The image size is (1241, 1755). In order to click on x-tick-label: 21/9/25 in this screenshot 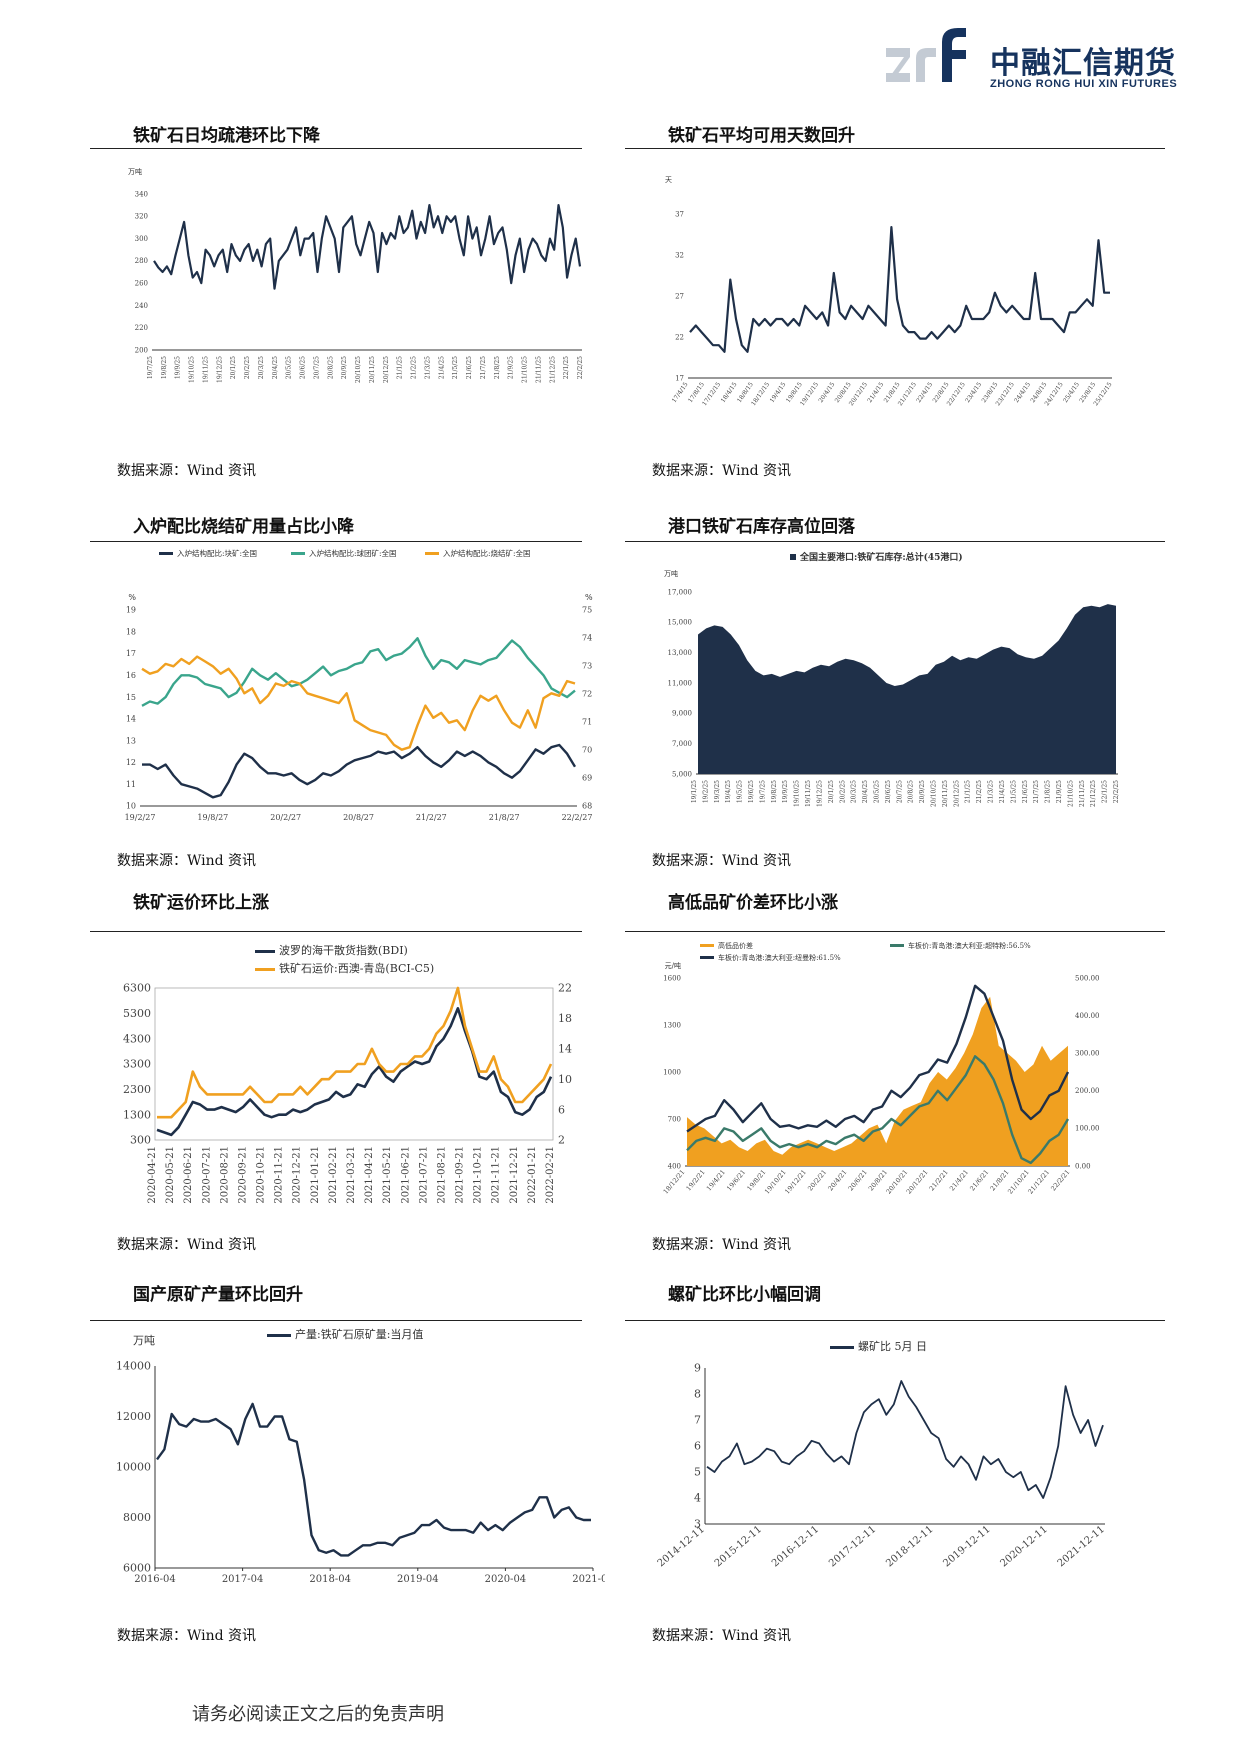, I will do `click(511, 367)`.